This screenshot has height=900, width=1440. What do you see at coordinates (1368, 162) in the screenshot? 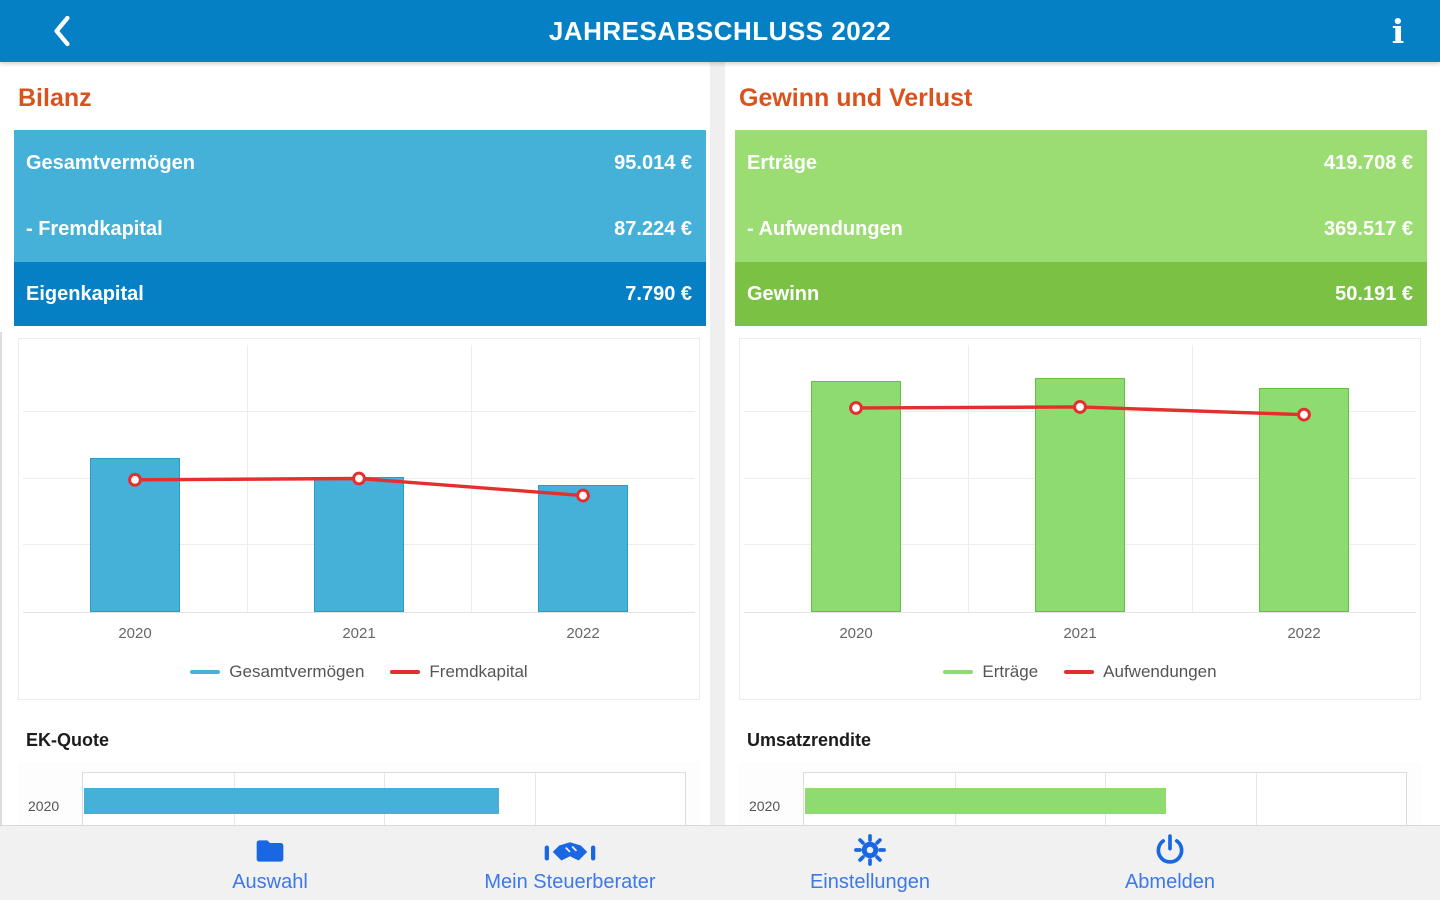
I see `row-value: 419.708 €` at bounding box center [1368, 162].